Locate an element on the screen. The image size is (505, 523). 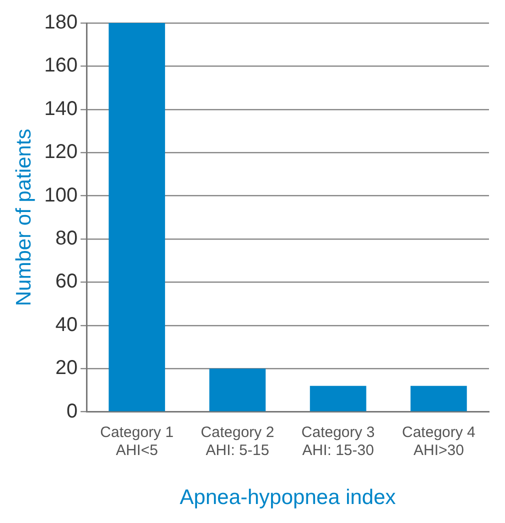
y-tick-label: 160 is located at coordinates (61, 65).